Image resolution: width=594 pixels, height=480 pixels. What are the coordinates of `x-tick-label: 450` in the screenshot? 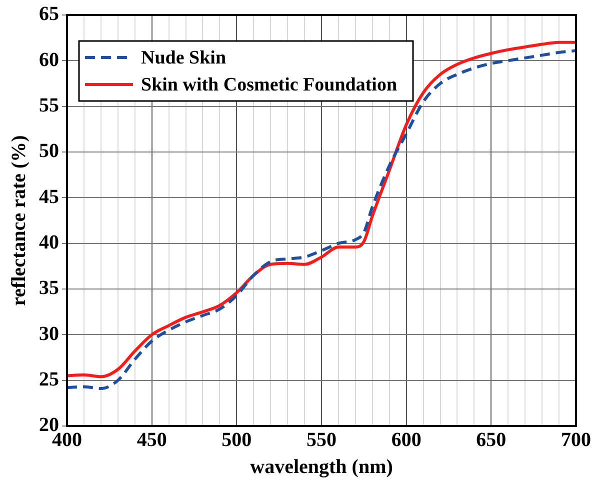 It's located at (151, 440).